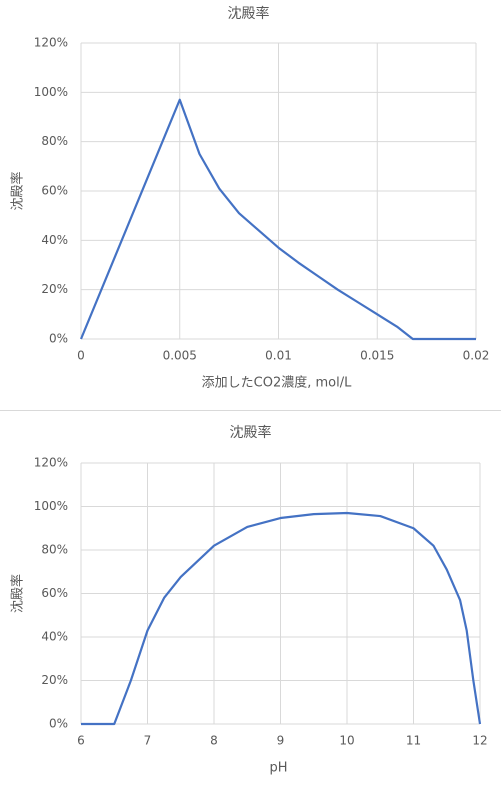 The width and height of the screenshot is (501, 789). I want to click on x-tick-label: 0, so click(81, 356).